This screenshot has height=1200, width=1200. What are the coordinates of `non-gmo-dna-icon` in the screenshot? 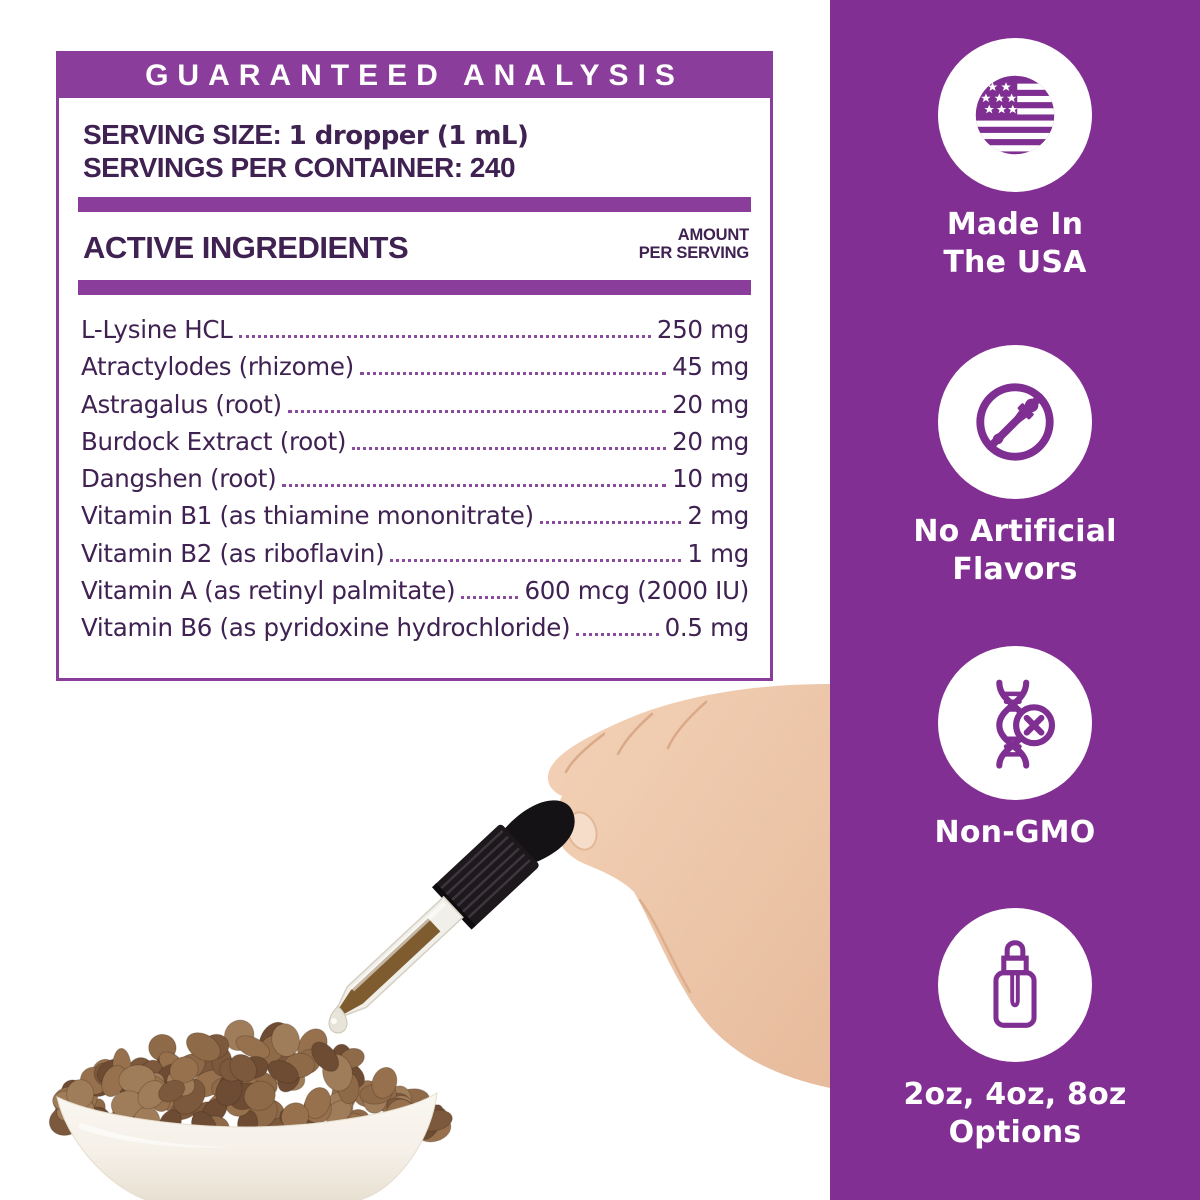 It's located at (1026, 724).